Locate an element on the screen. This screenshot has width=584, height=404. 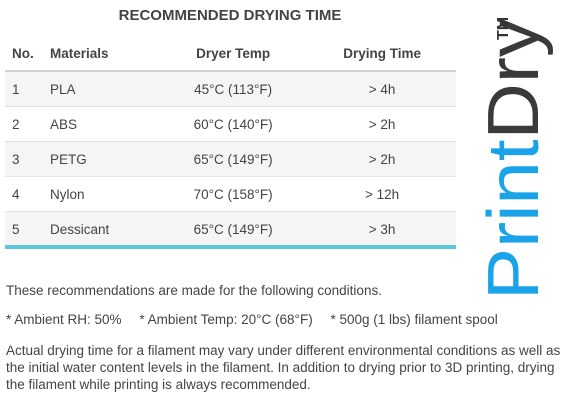
cell-temp: 70°C (158°F) is located at coordinates (233, 194).